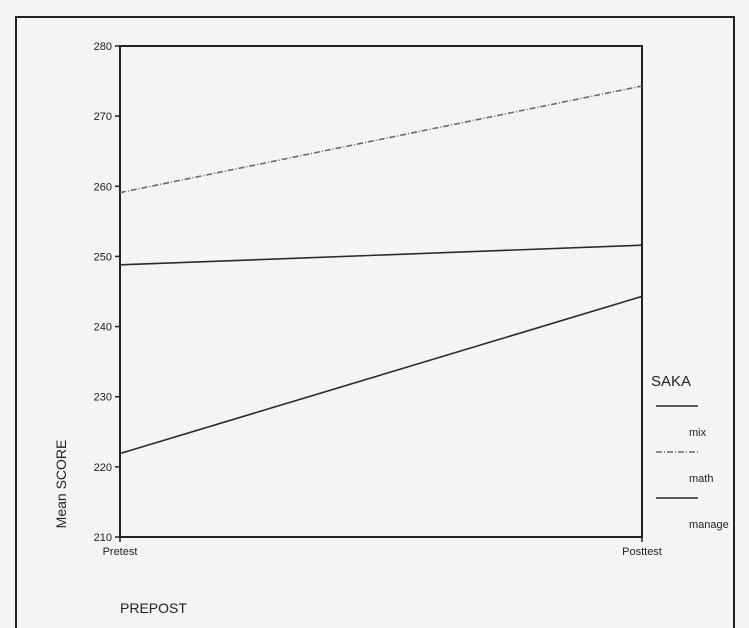 Image resolution: width=749 pixels, height=628 pixels. Describe the element at coordinates (103, 538) in the screenshot. I see `y-tick-label: 210` at that location.